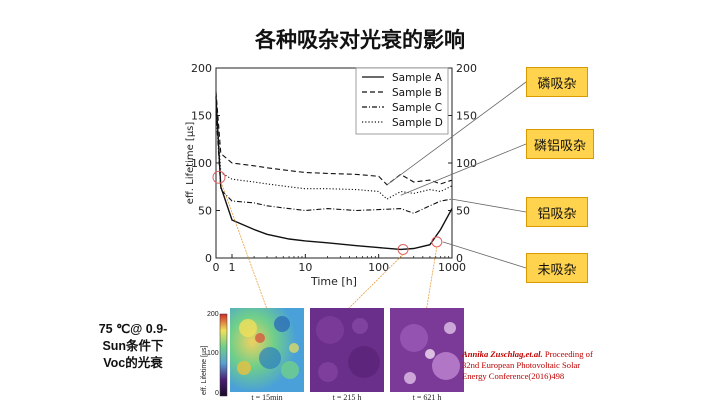  I want to click on y-axis-label: eff. Lifetime [µs], so click(190, 163).